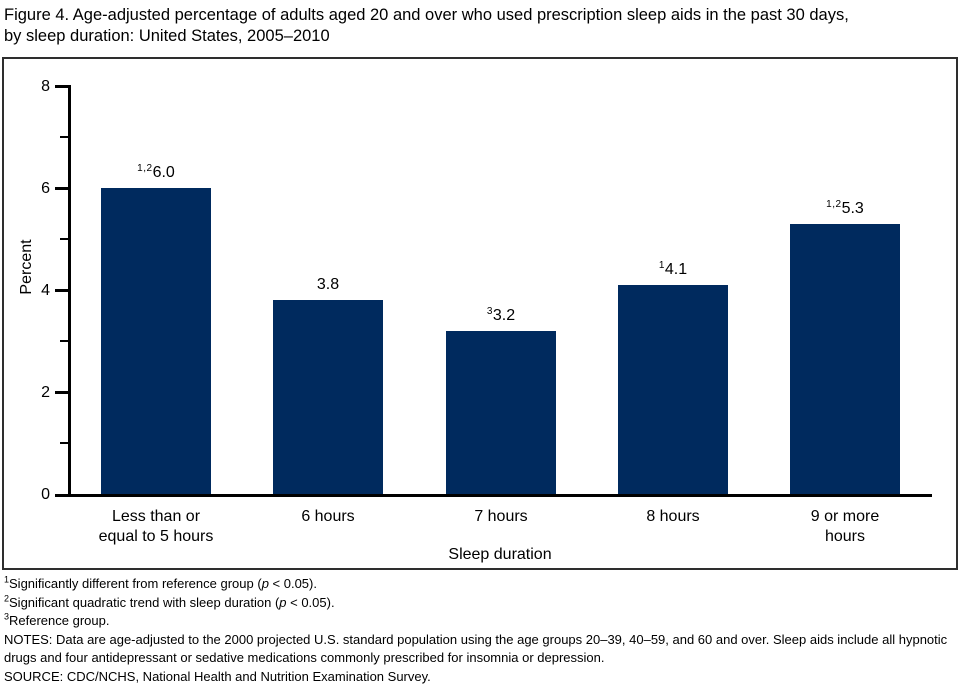 Image resolution: width=960 pixels, height=687 pixels. Describe the element at coordinates (7, 579) in the screenshot. I see `footnote-superscript: 1` at that location.